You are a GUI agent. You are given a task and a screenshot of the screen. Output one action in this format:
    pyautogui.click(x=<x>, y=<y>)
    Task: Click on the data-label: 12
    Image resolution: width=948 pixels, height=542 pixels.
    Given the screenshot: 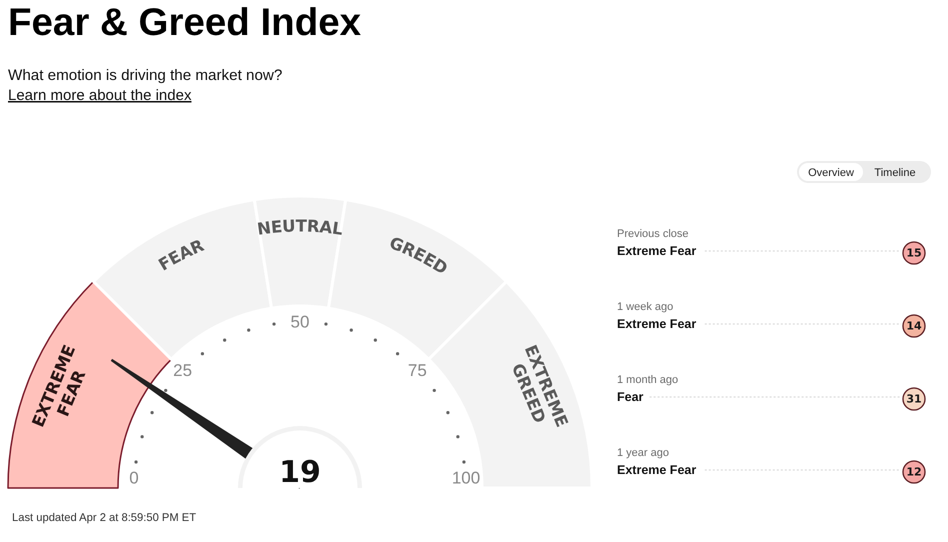 What is the action you would take?
    pyautogui.click(x=914, y=472)
    